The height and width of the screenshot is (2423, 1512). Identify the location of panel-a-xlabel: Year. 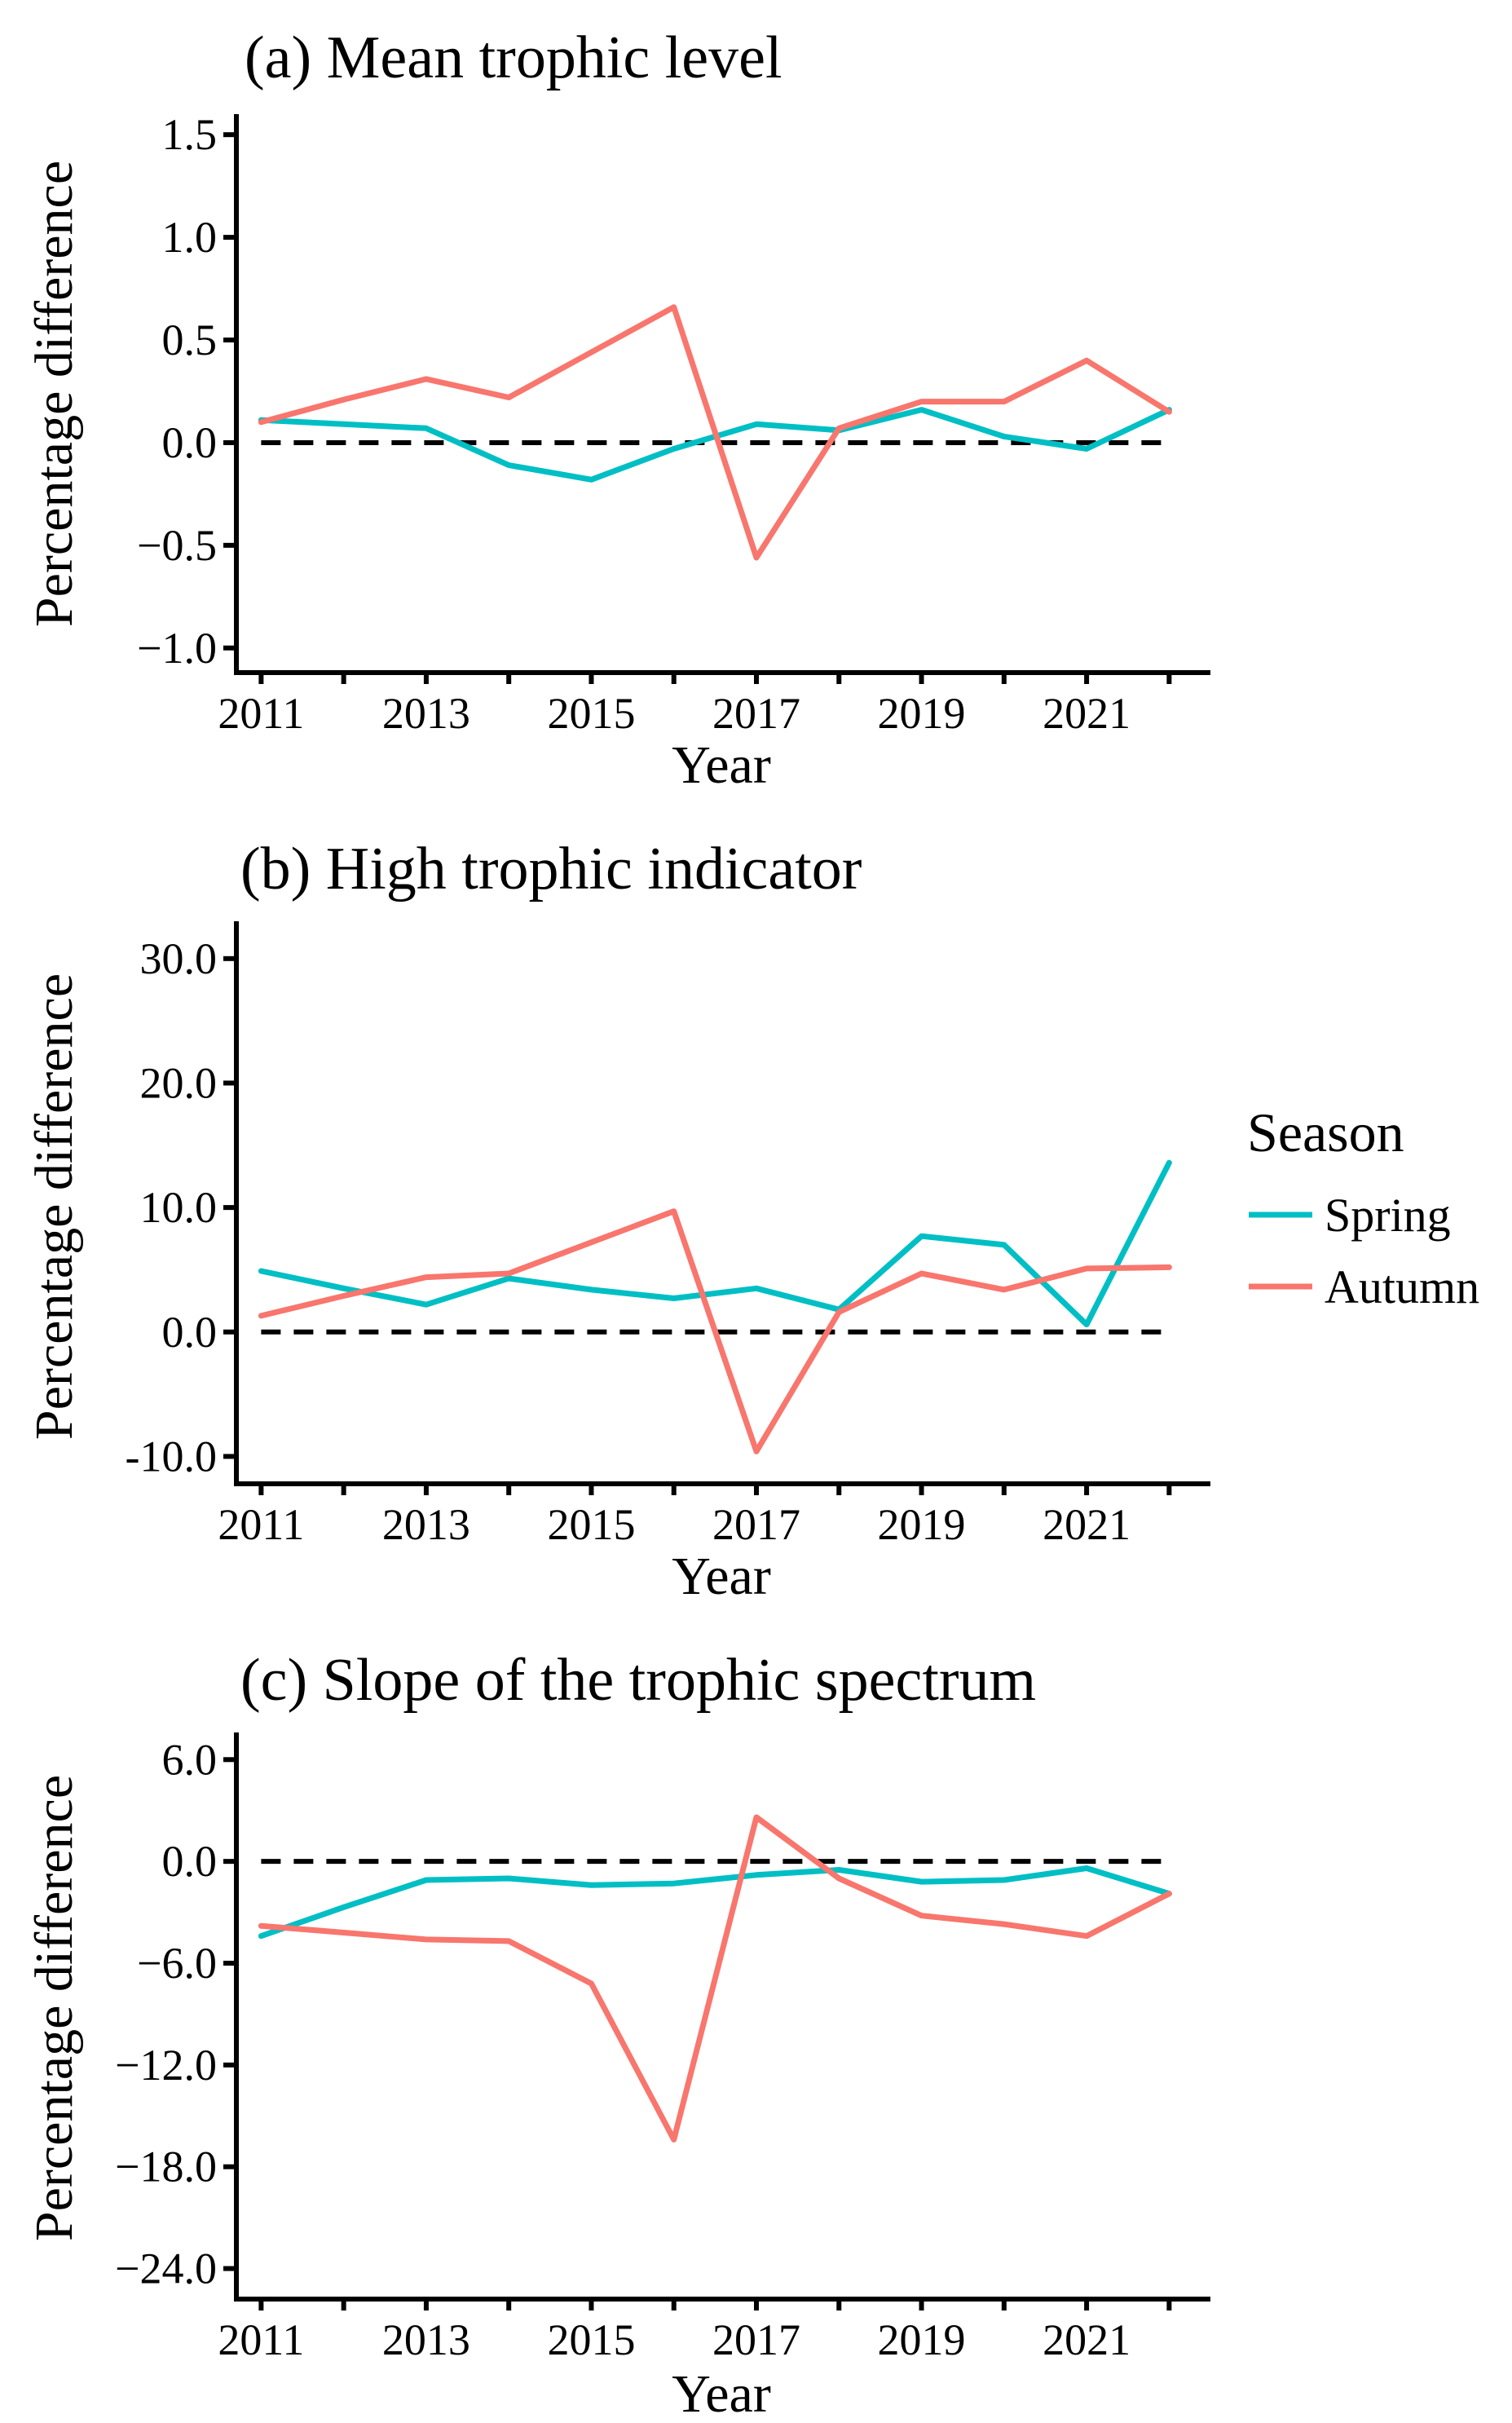
(721, 765).